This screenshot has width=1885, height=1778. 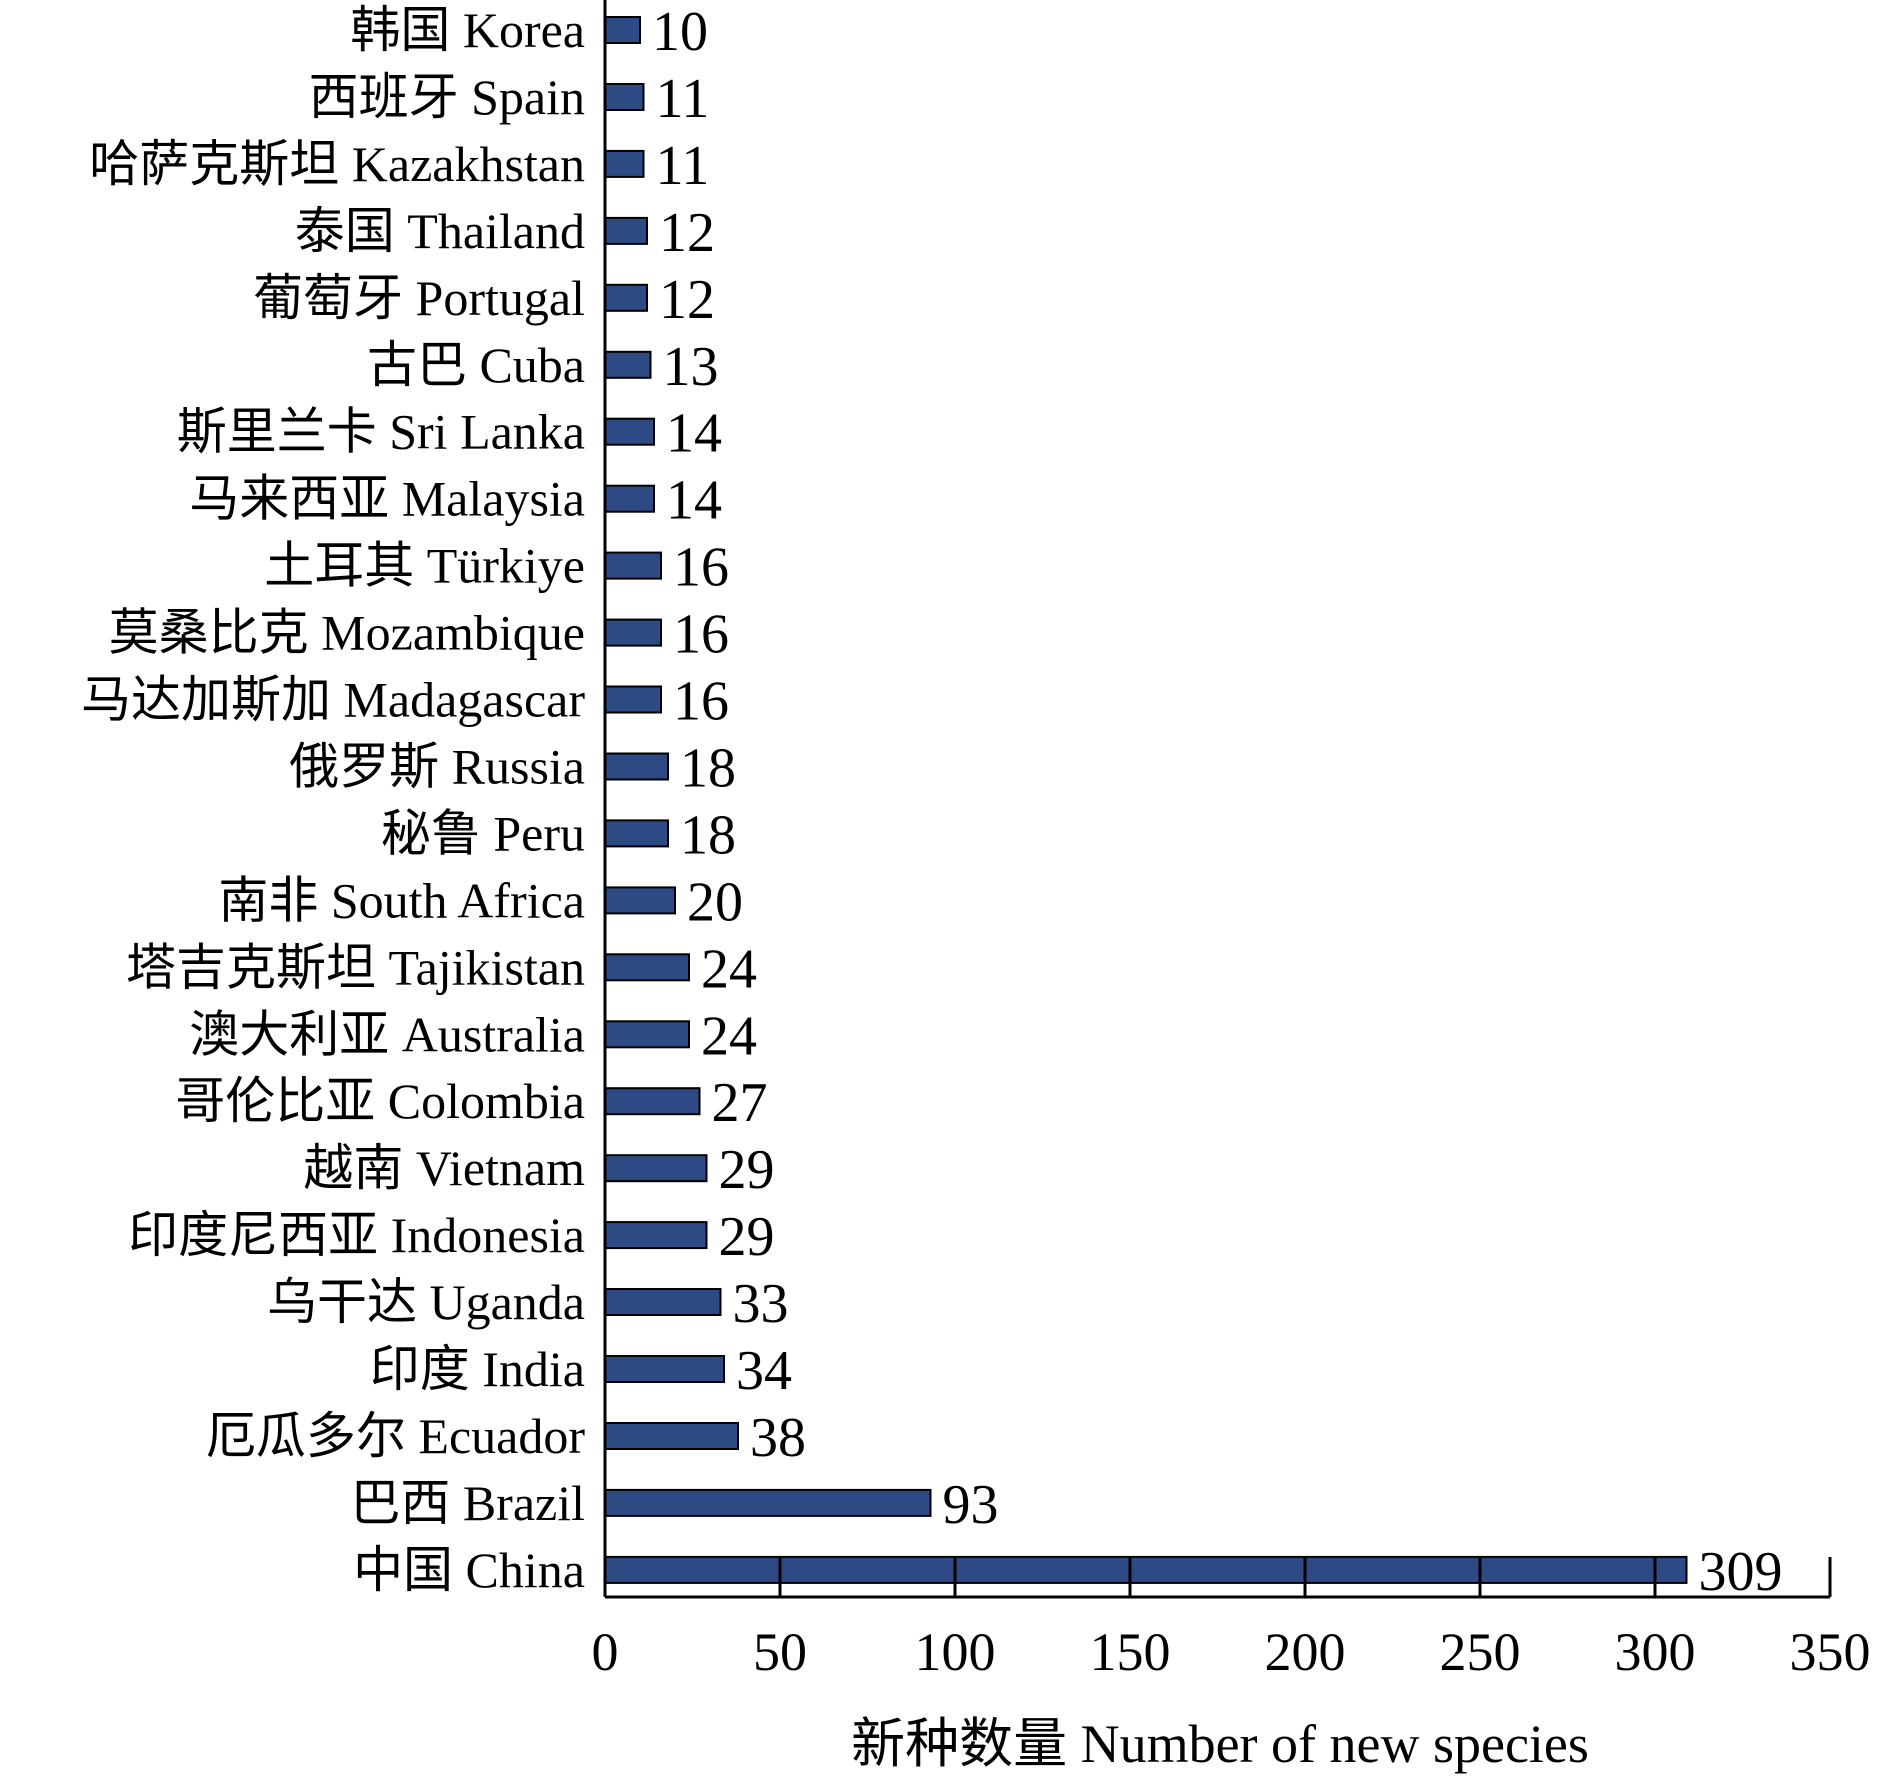 What do you see at coordinates (1830, 1652) in the screenshot?
I see `x-tick-label: 350` at bounding box center [1830, 1652].